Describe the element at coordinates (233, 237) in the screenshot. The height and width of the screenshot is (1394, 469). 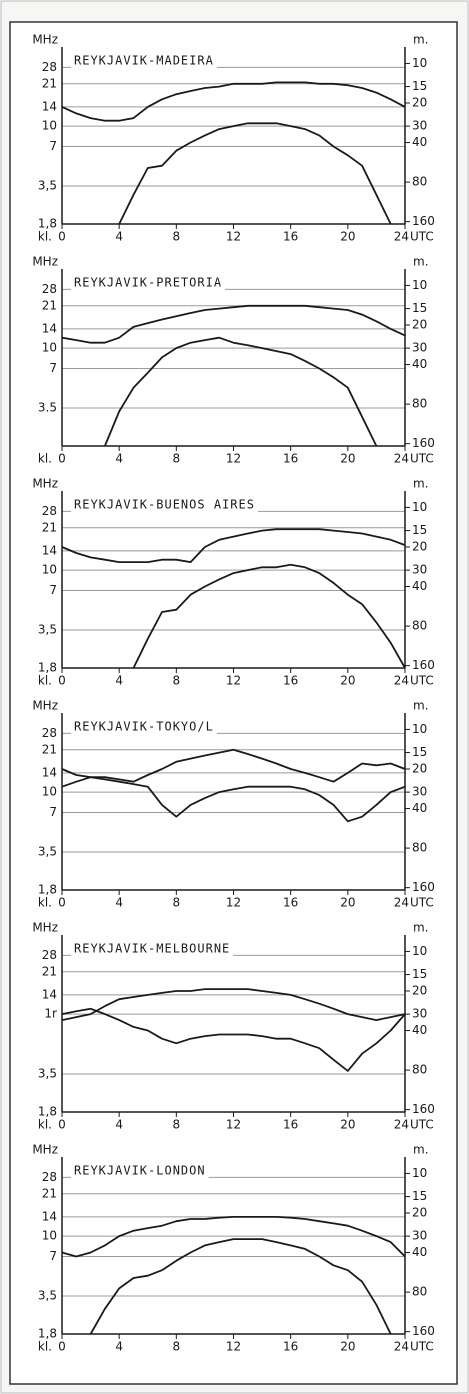
I see `x-tick-label: 12` at that location.